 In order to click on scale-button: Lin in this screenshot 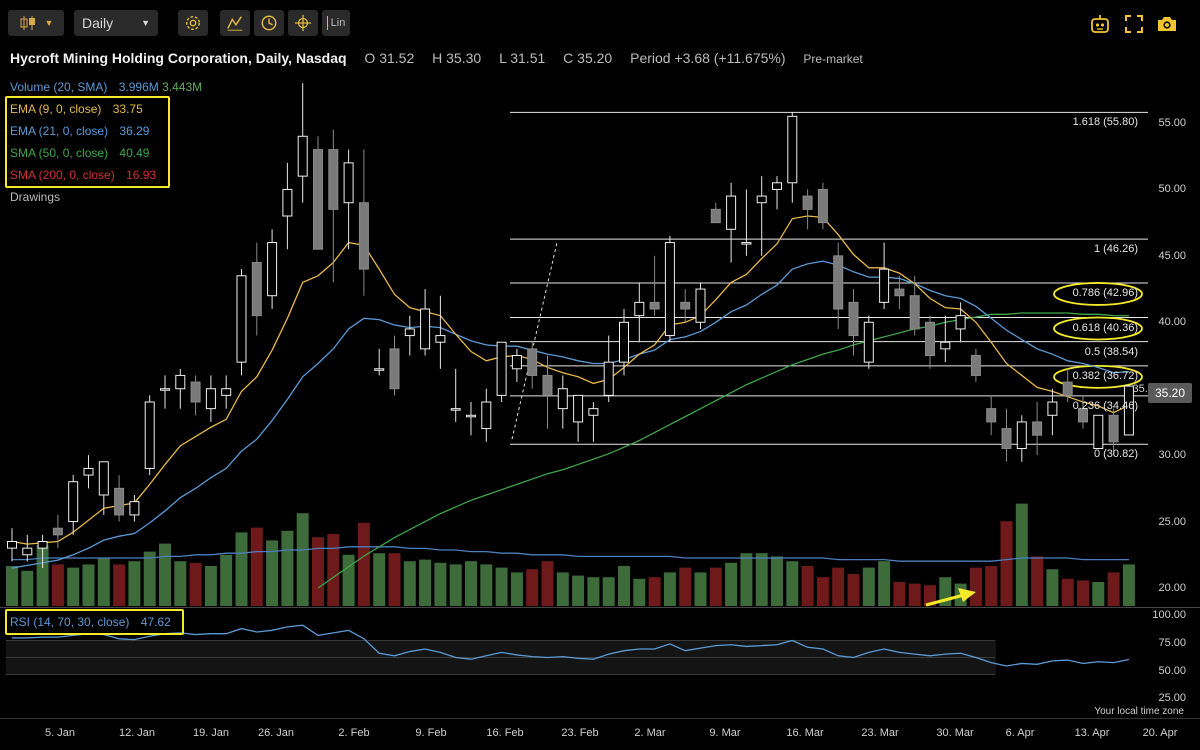, I will do `click(336, 23)`.